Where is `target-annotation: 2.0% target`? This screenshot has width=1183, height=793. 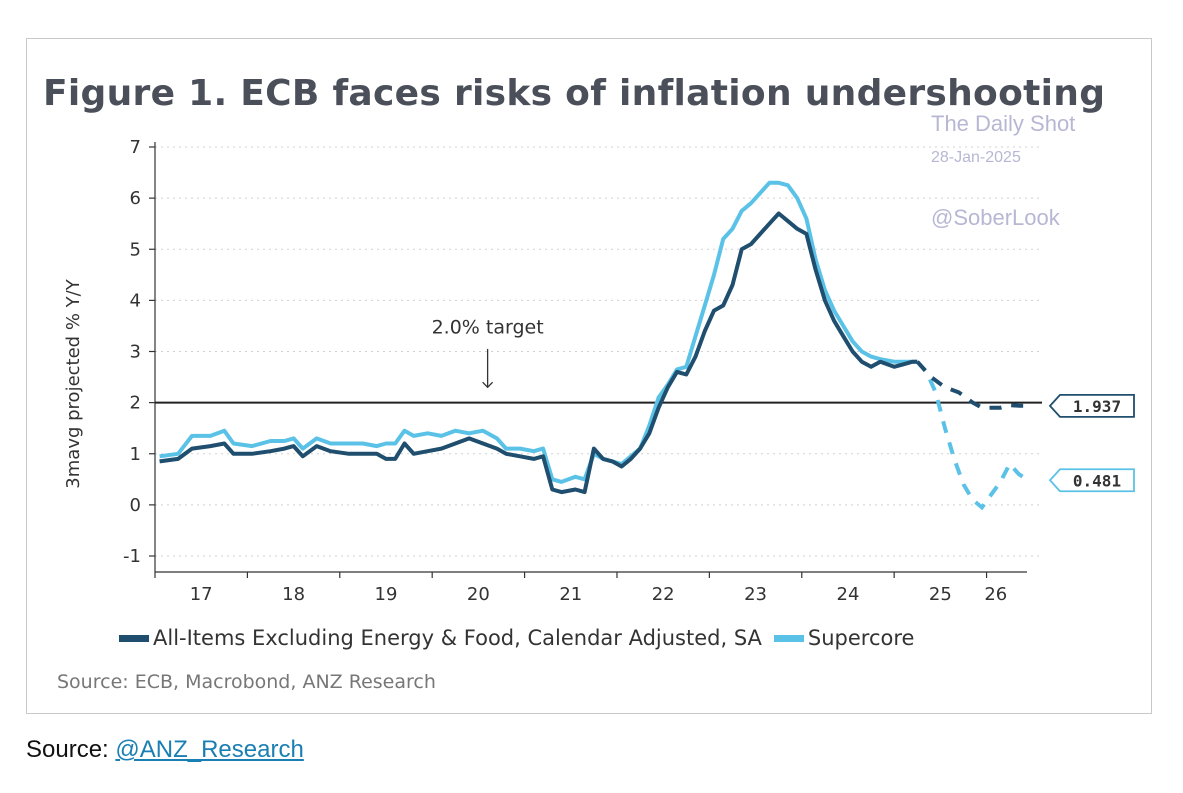
target-annotation: 2.0% target is located at coordinates (488, 328).